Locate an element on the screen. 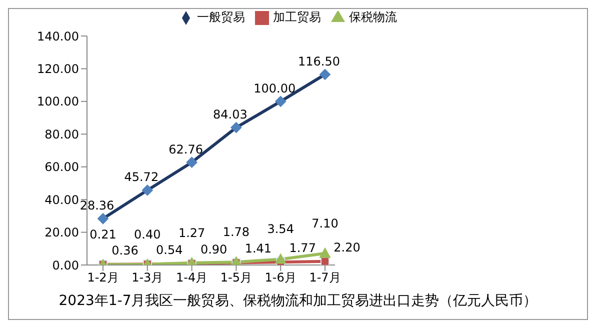 The height and width of the screenshot is (328, 596). data-label: 1.78 is located at coordinates (236, 232).